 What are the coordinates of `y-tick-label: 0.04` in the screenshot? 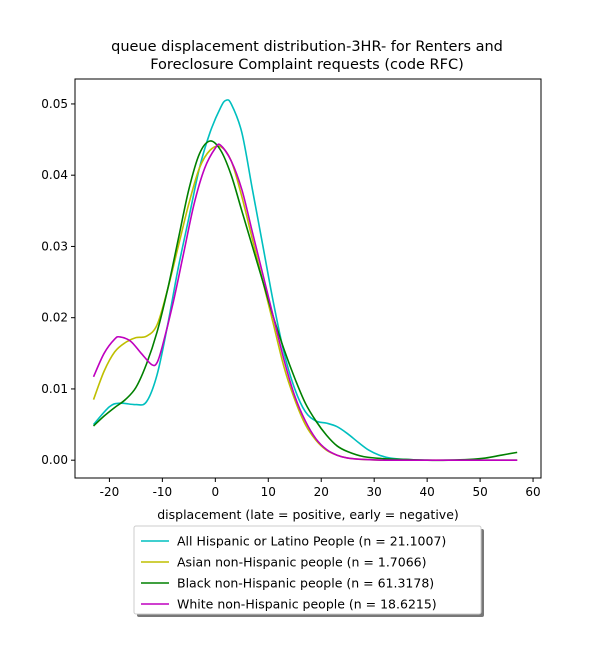 It's located at (54, 175).